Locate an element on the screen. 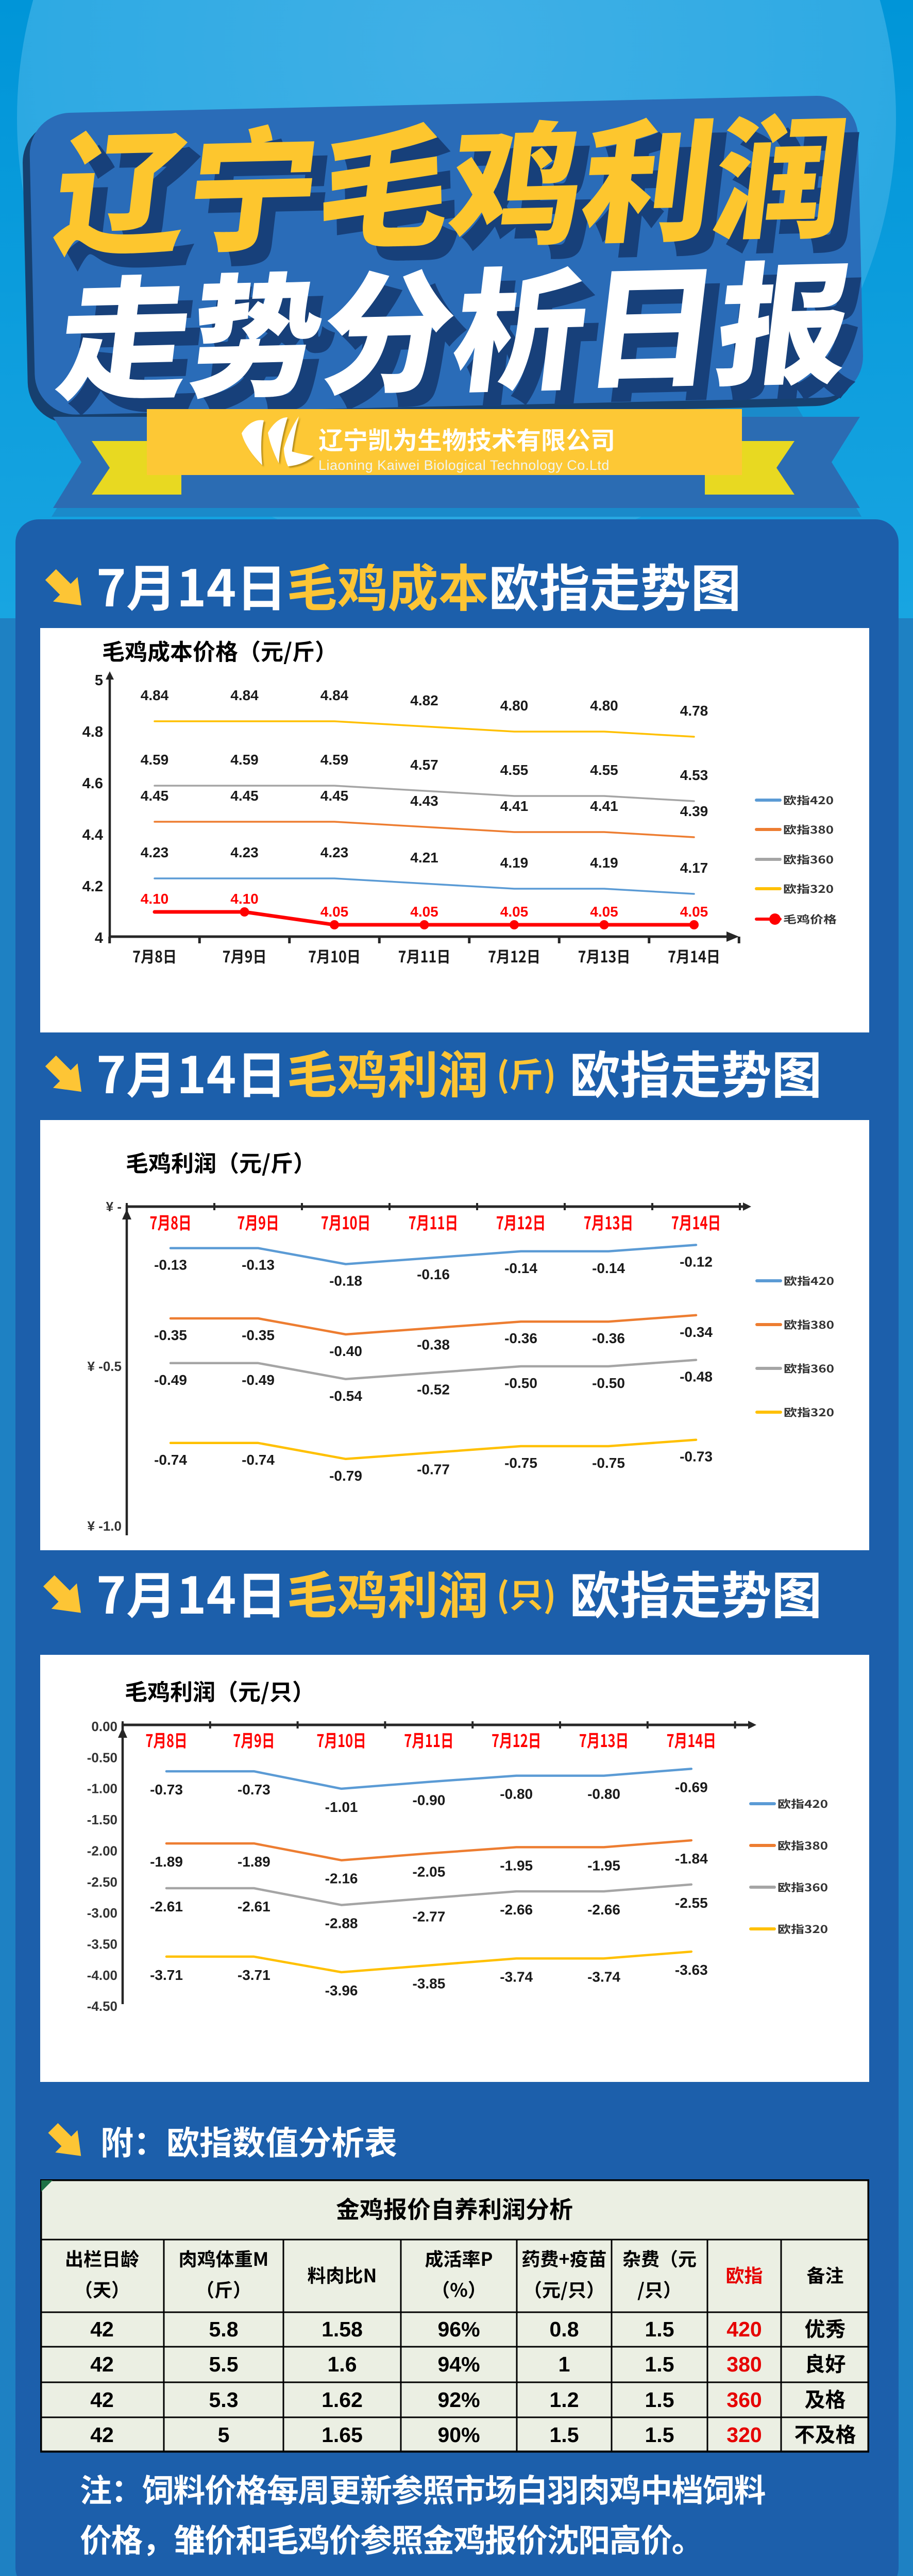 The height and width of the screenshot is (2576, 913). svg-text: -0.36 is located at coordinates (521, 1338).